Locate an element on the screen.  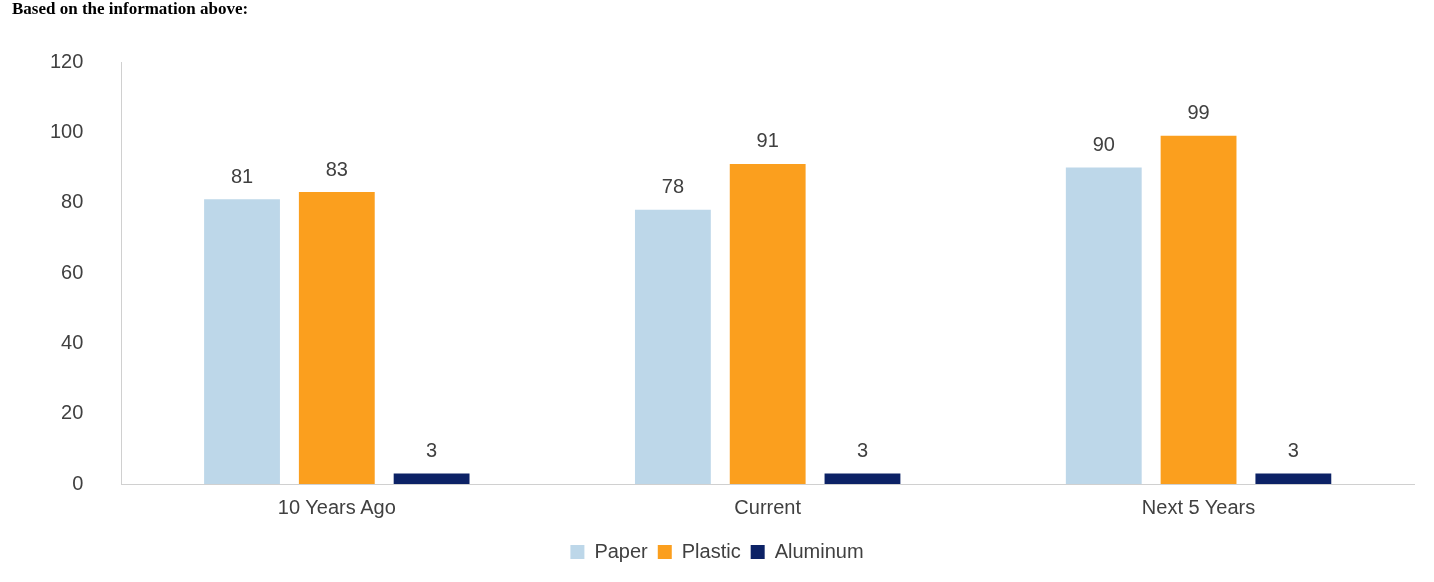
data-label: 83 is located at coordinates (336, 168).